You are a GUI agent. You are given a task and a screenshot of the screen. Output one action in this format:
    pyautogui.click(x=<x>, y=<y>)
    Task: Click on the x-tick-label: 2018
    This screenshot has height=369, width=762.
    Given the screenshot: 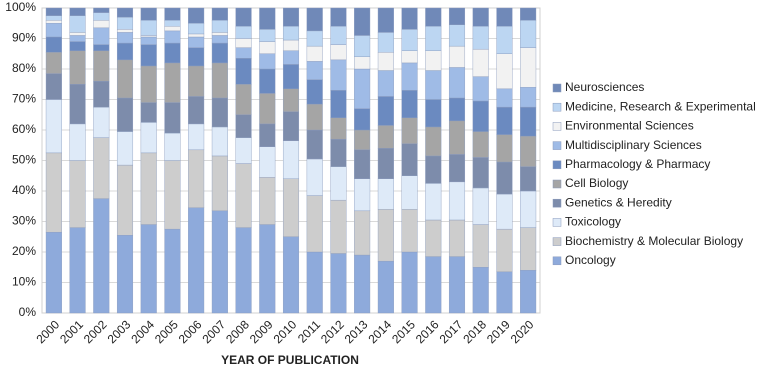 What is the action you would take?
    pyautogui.click(x=474, y=331)
    